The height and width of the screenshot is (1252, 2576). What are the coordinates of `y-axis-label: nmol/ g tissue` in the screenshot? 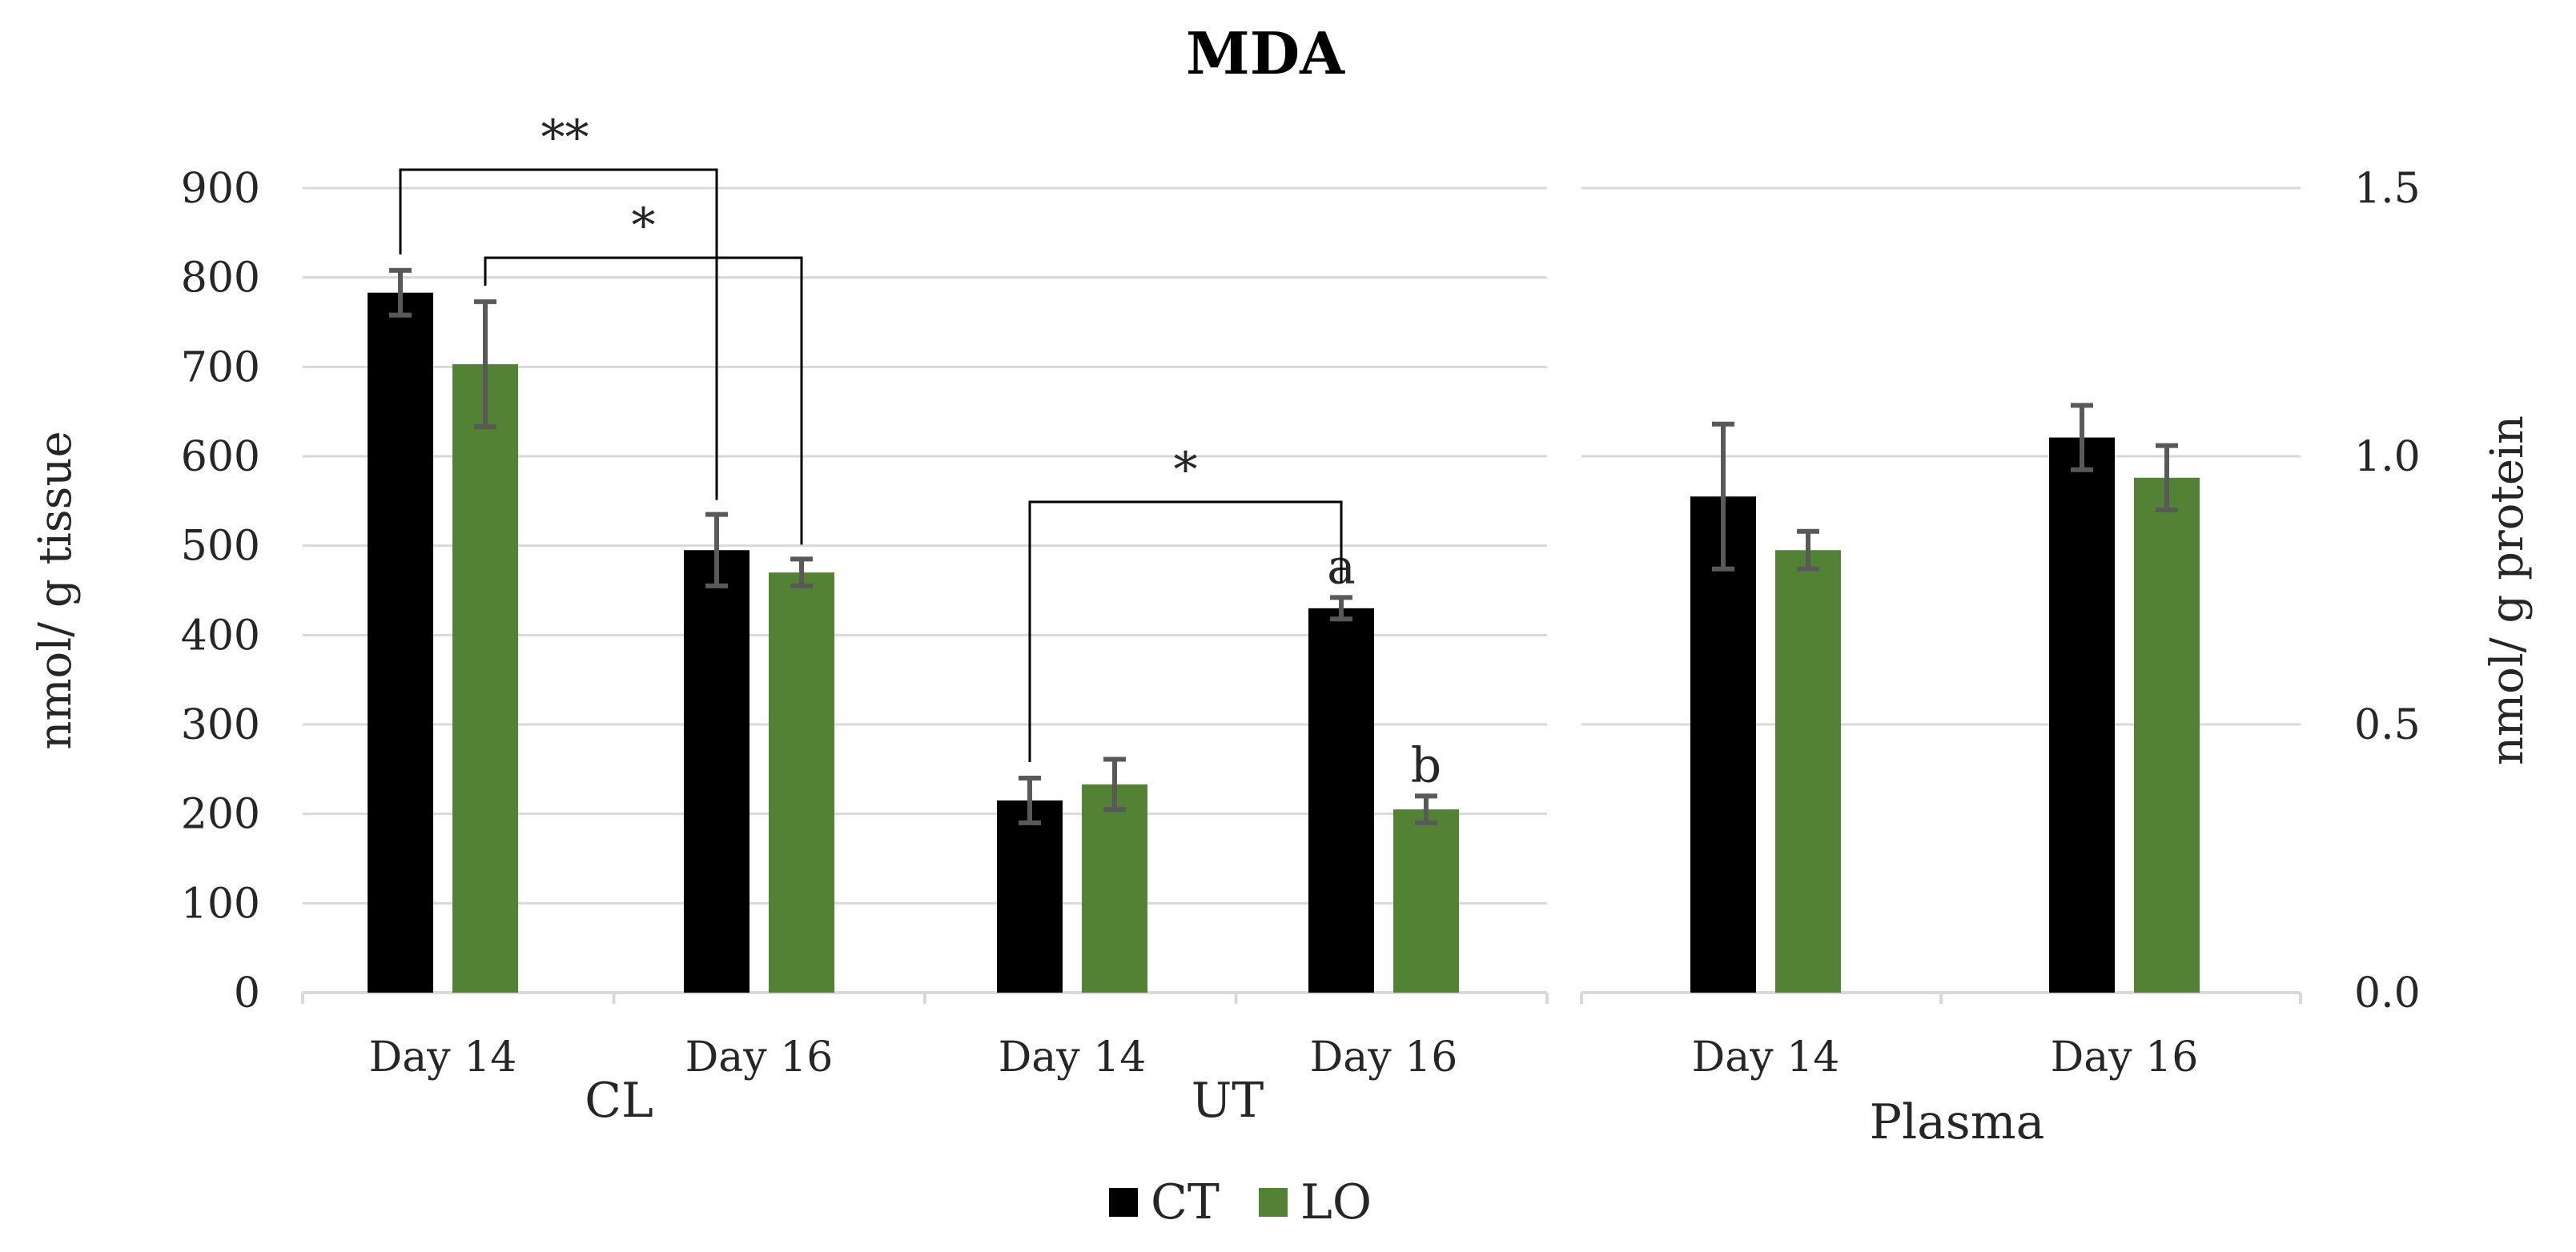 It's located at (56, 590).